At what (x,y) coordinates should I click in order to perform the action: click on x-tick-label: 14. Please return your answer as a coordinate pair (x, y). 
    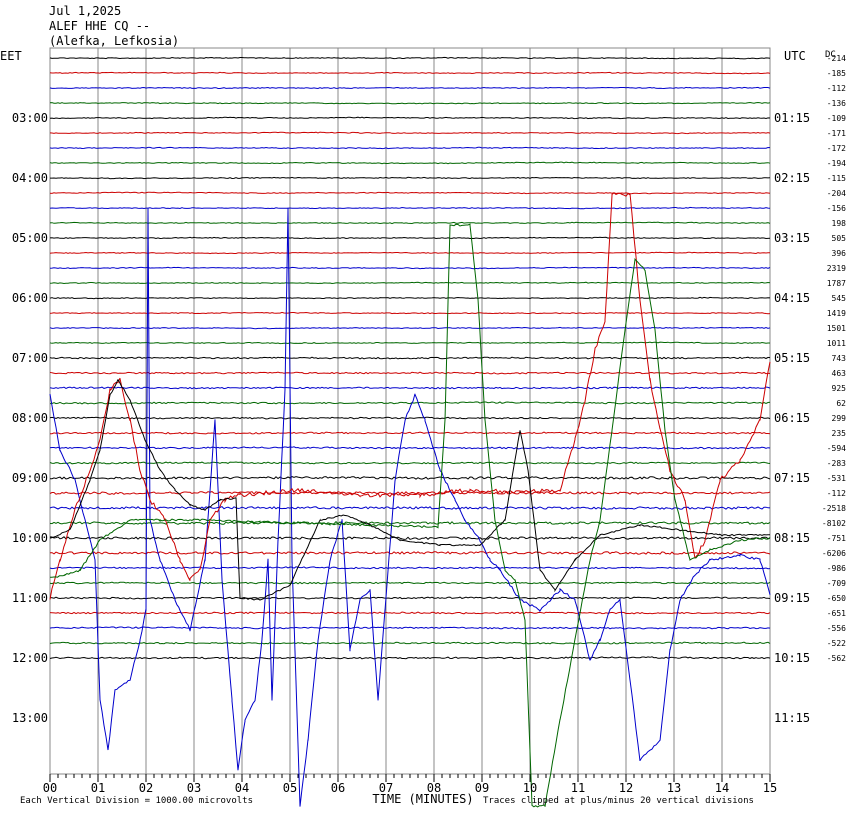
    Looking at the image, I should click on (722, 788).